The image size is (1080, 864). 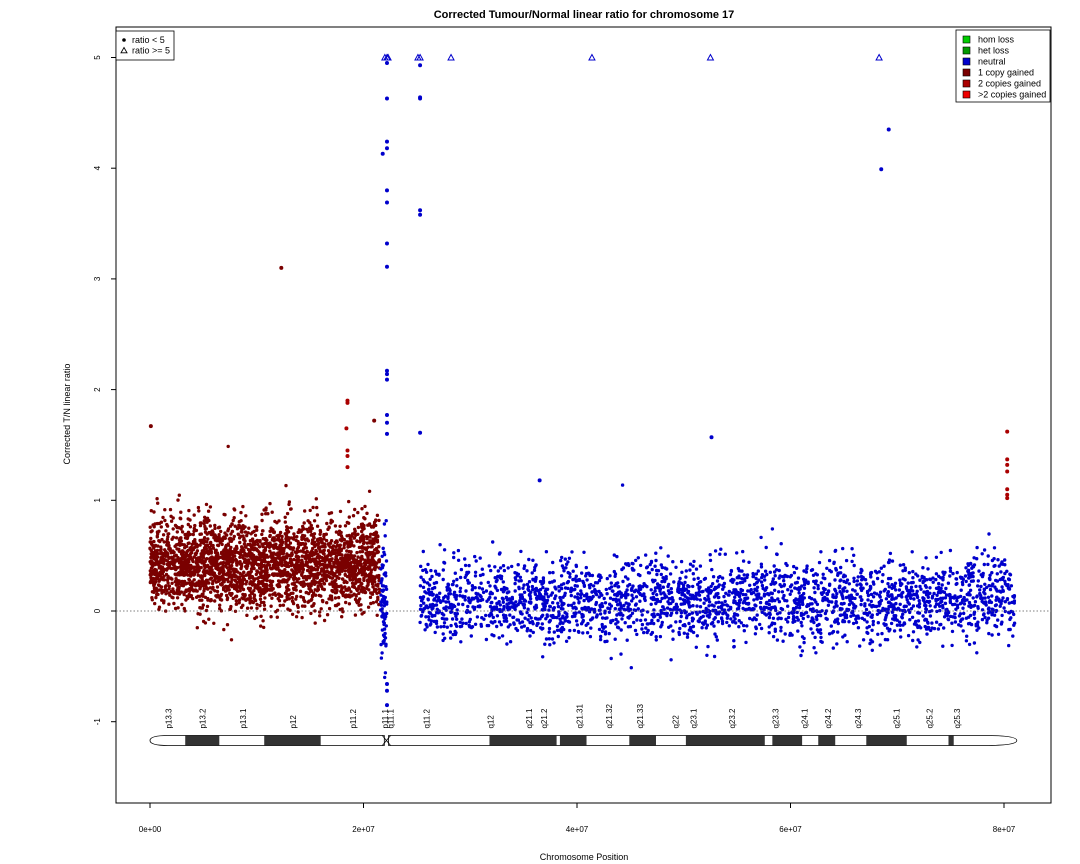 I want to click on ideogram-band-label: q21.33, so click(x=640, y=715).